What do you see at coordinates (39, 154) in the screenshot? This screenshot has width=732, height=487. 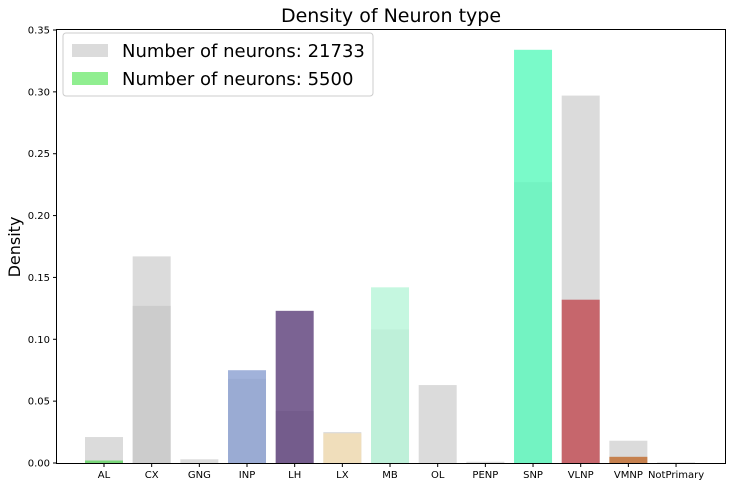 I see `y-tick-label: 0.25` at bounding box center [39, 154].